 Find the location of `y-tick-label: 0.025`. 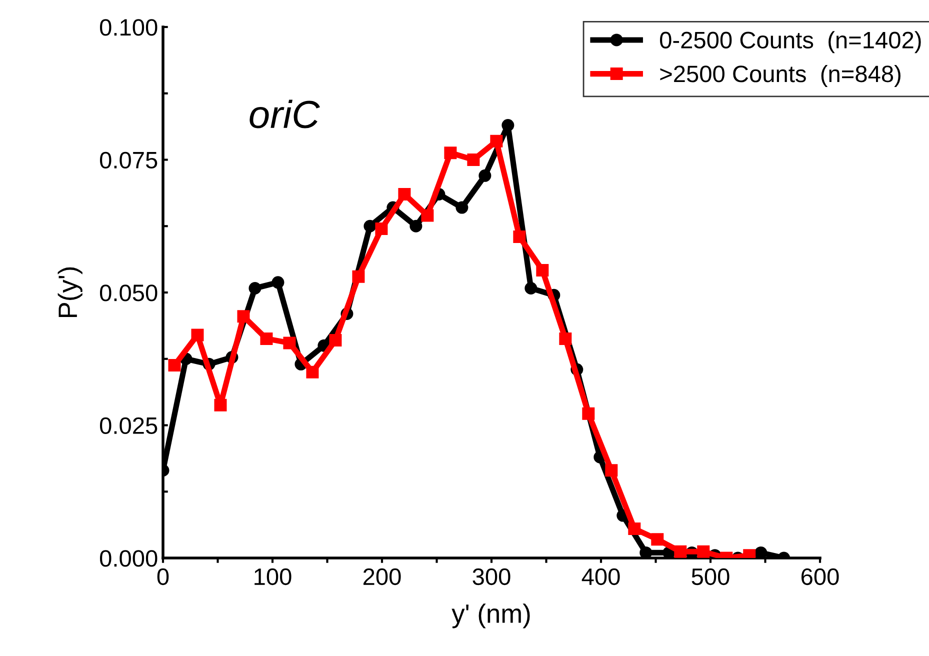

y-tick-label: 0.025 is located at coordinates (129, 425).